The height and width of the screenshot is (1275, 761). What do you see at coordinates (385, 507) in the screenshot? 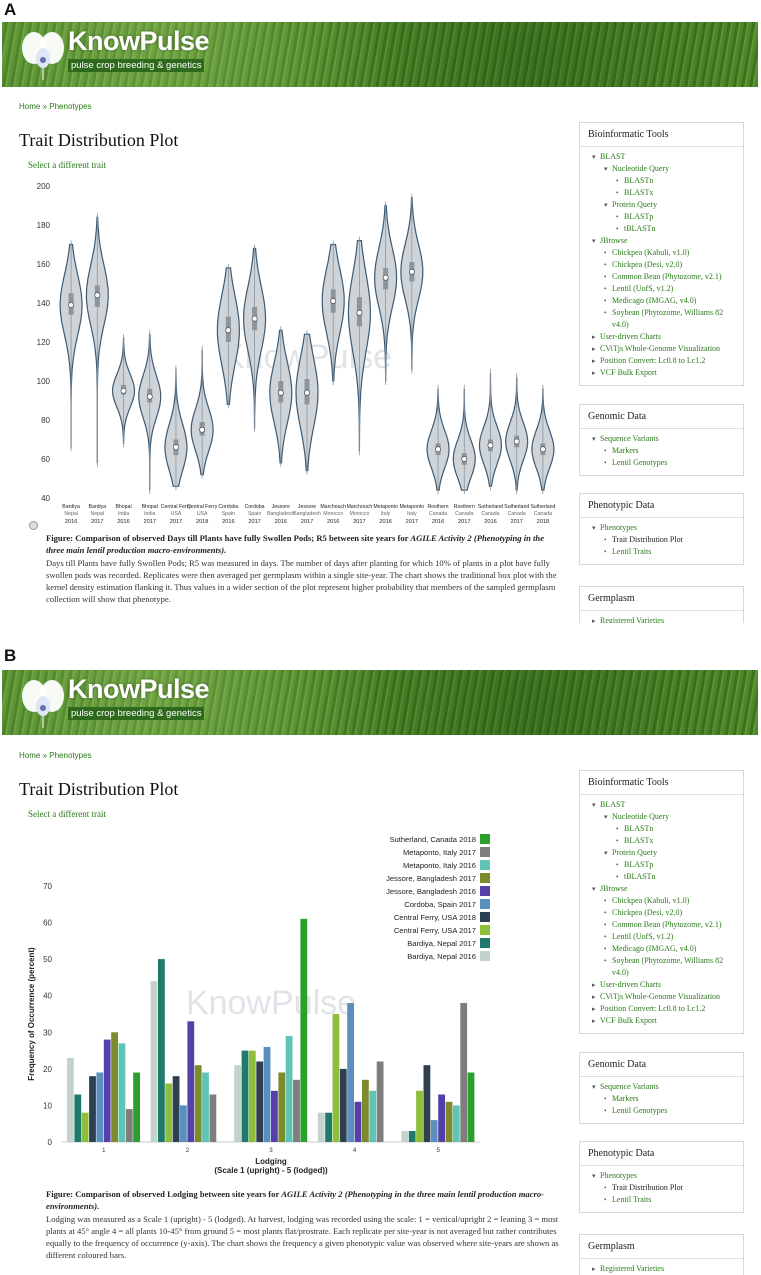
I see `x-tick-site: Metaponto` at bounding box center [385, 507].